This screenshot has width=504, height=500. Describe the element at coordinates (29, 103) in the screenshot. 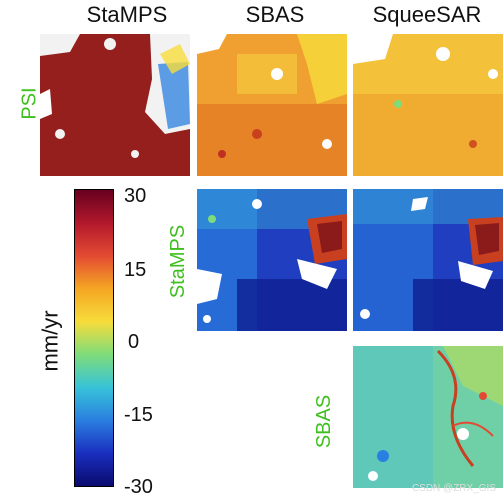

I see `row-label-psi: PSI` at that location.